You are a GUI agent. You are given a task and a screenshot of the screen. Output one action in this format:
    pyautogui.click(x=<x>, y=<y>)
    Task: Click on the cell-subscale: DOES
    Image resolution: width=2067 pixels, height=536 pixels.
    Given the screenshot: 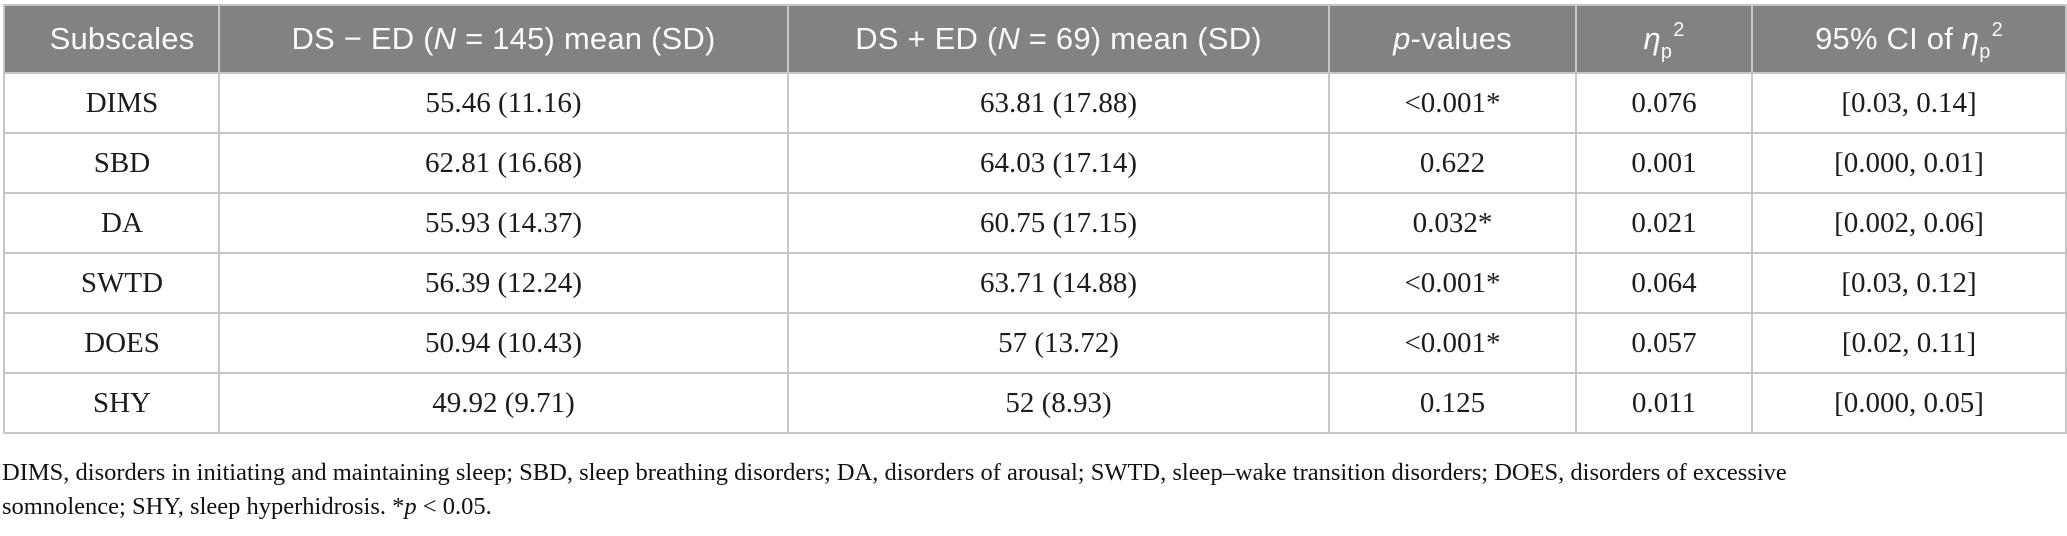 What is the action you would take?
    pyautogui.click(x=111, y=343)
    